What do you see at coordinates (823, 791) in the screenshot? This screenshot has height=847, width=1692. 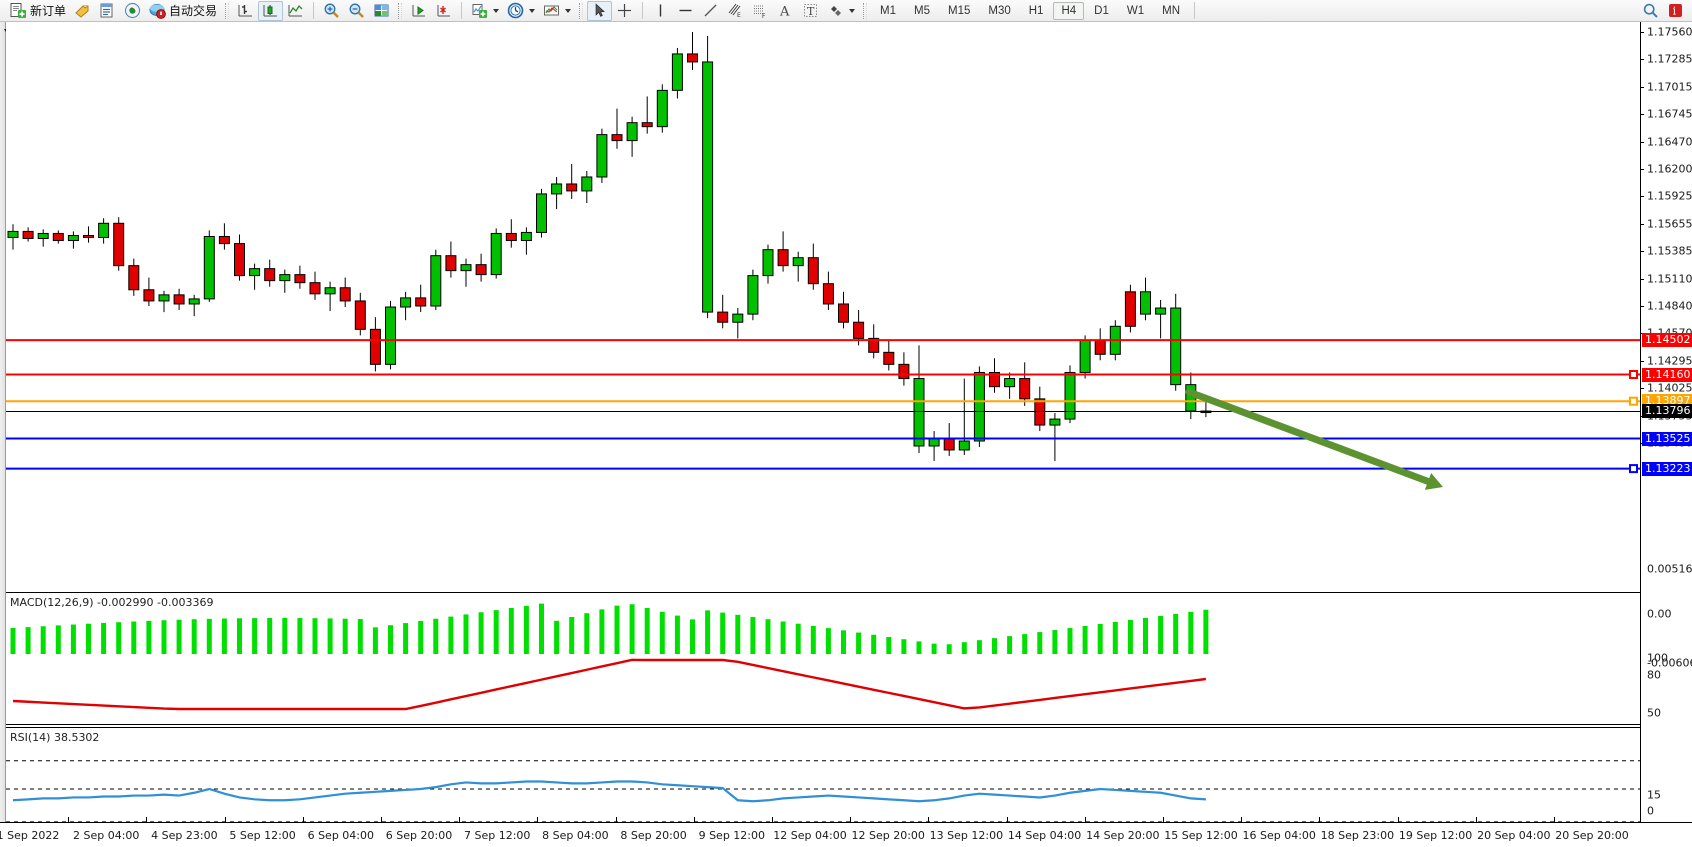 I see `rsi-chart-svg` at bounding box center [823, 791].